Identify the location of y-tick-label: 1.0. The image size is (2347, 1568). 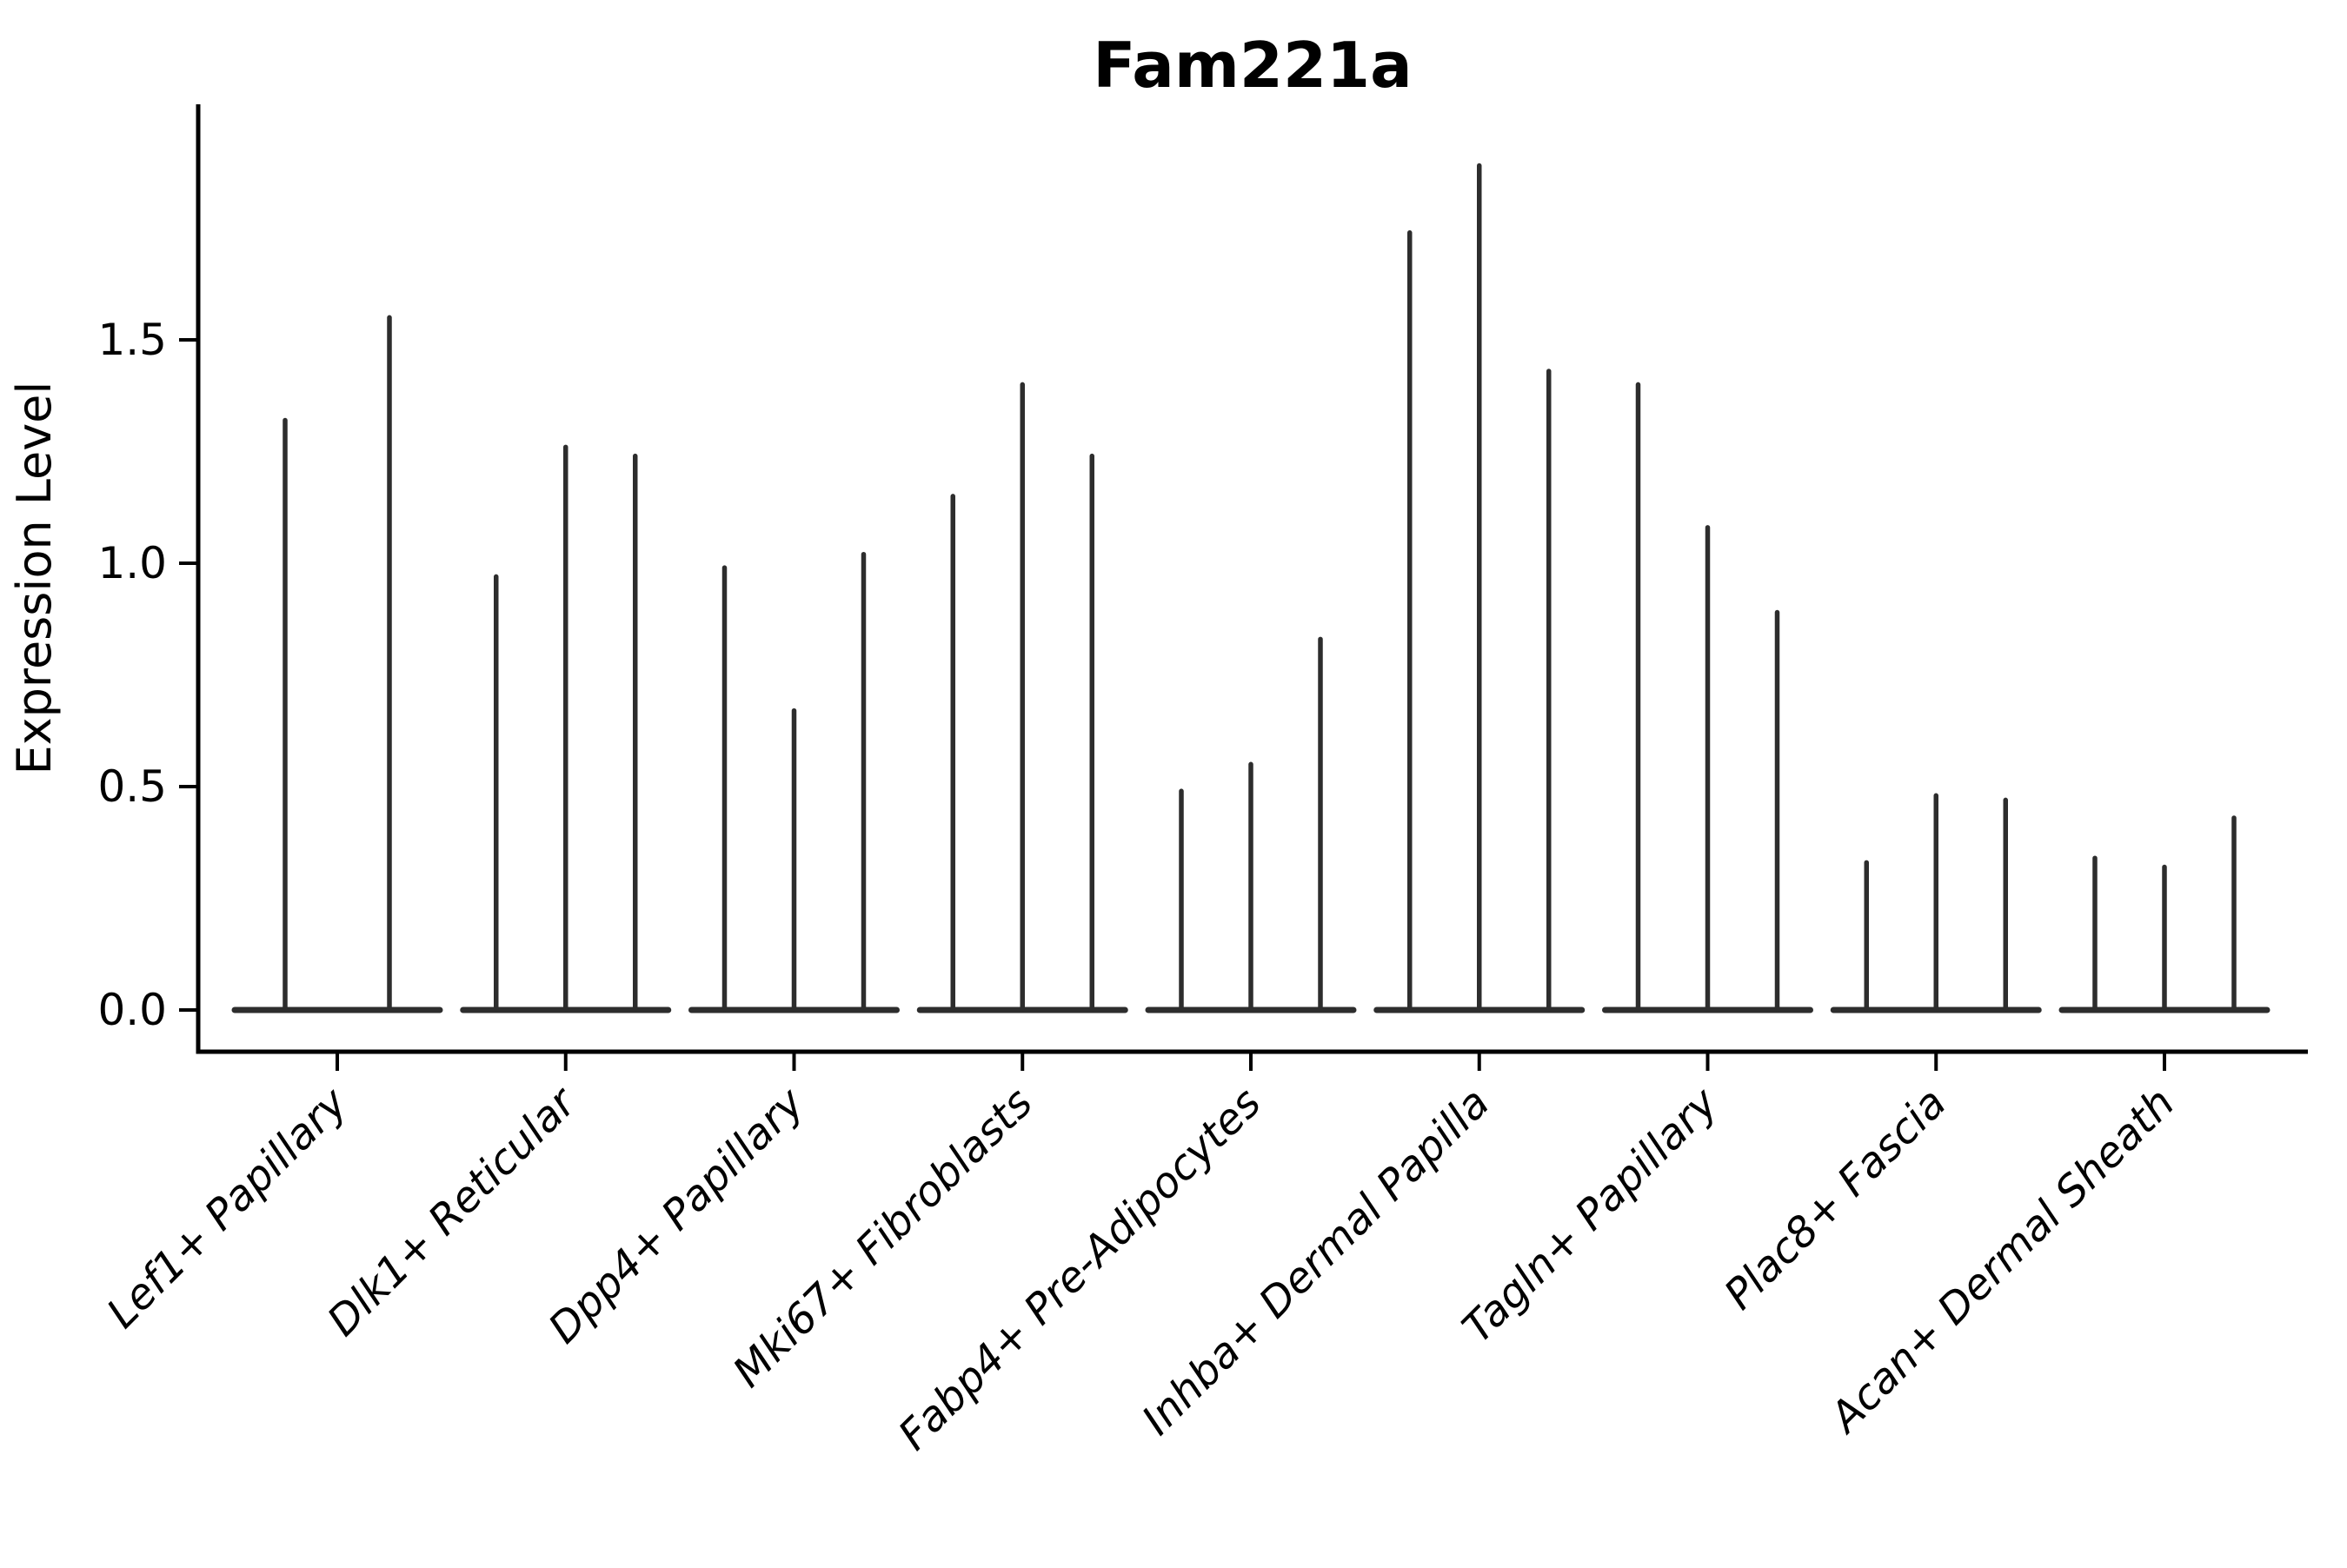
(132, 563).